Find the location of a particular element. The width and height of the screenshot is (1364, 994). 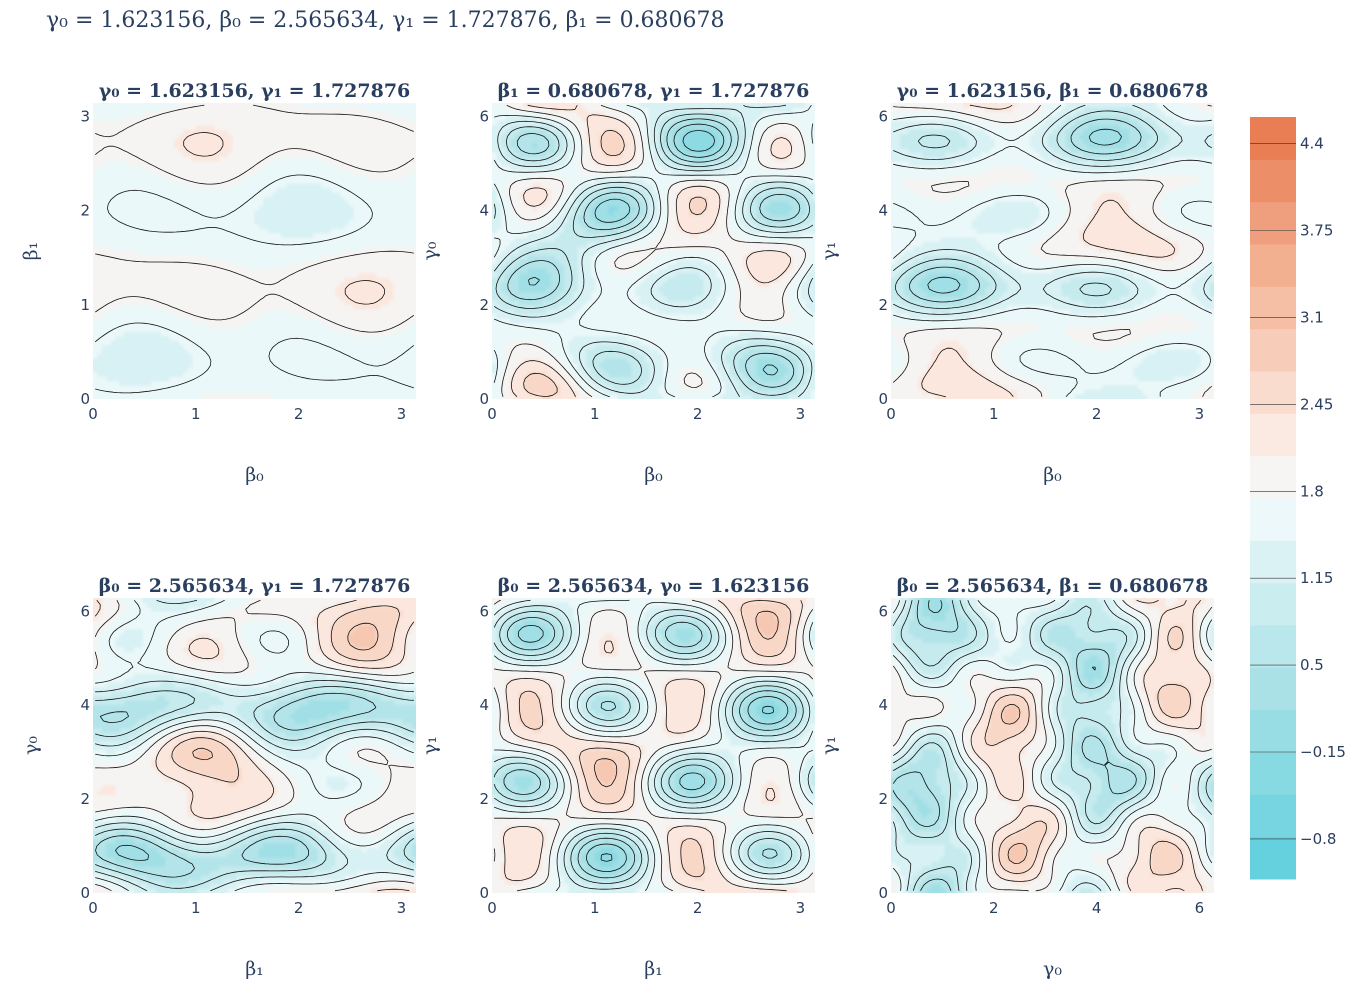

subplot-5: β₀ = 2.565634, γ₀ = 1.623156 0 1 2 3 0 2 4 6 β₁ γ₁ is located at coordinates (617, 777).